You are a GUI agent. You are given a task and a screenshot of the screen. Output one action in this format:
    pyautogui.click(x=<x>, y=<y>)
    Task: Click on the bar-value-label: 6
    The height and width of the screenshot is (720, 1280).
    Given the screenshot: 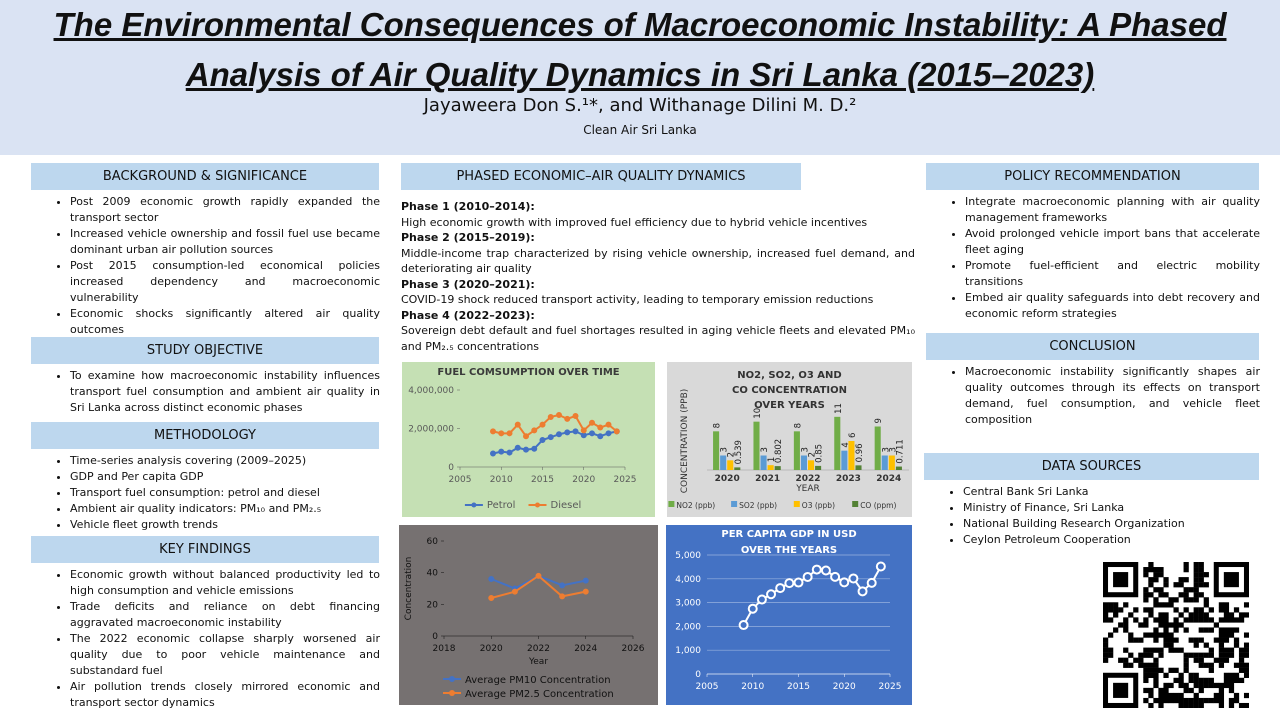 What is the action you would take?
    pyautogui.click(x=853, y=435)
    